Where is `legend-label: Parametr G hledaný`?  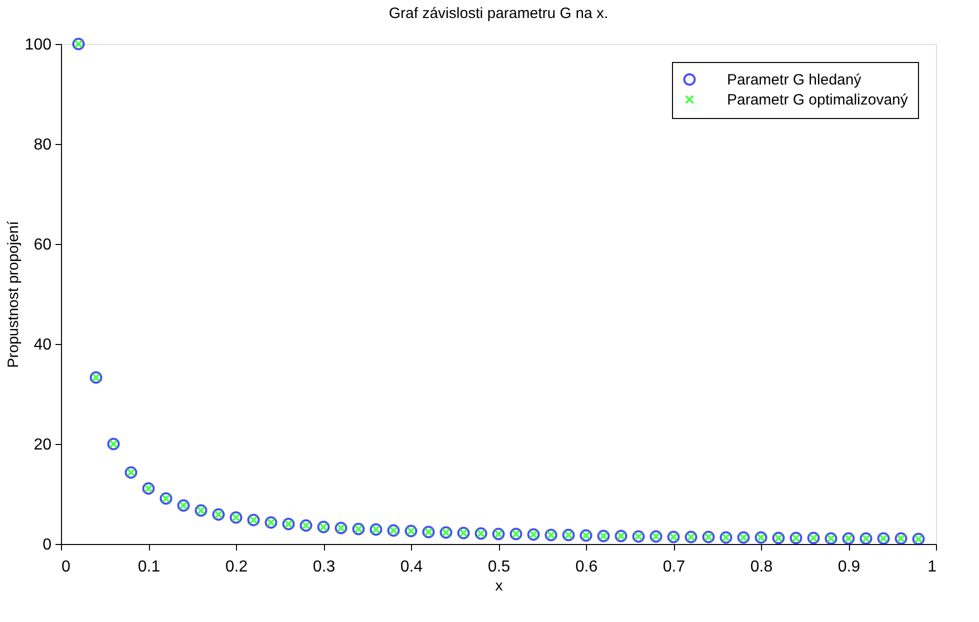
legend-label: Parametr G hledaný is located at coordinates (794, 80).